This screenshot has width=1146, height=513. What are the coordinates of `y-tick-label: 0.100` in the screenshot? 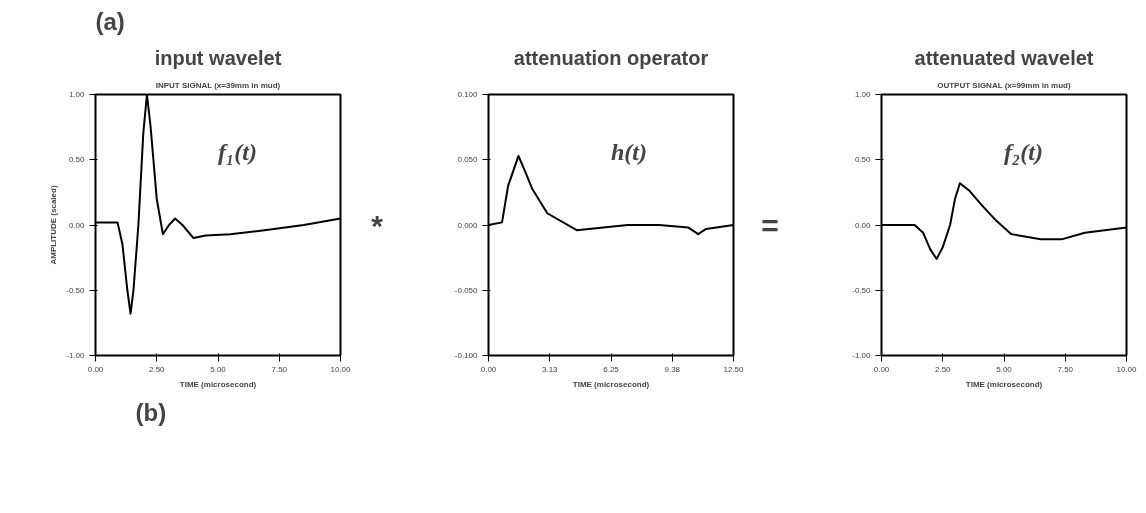 It's located at (468, 94).